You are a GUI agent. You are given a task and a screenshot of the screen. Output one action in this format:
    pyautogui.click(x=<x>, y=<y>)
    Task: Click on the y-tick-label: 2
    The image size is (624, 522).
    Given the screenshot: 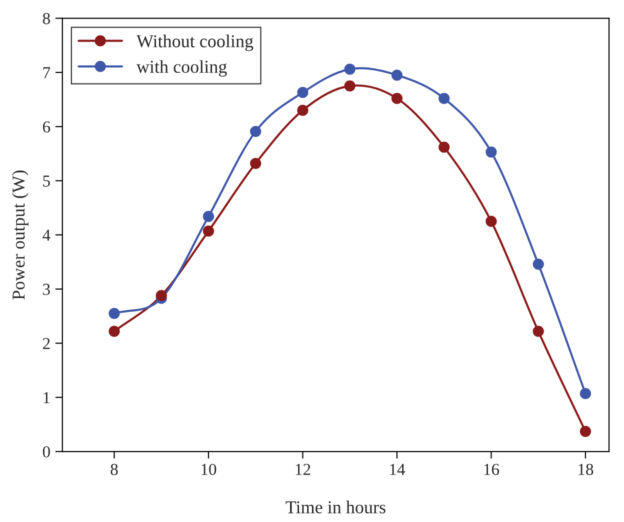 What is the action you would take?
    pyautogui.click(x=46, y=343)
    